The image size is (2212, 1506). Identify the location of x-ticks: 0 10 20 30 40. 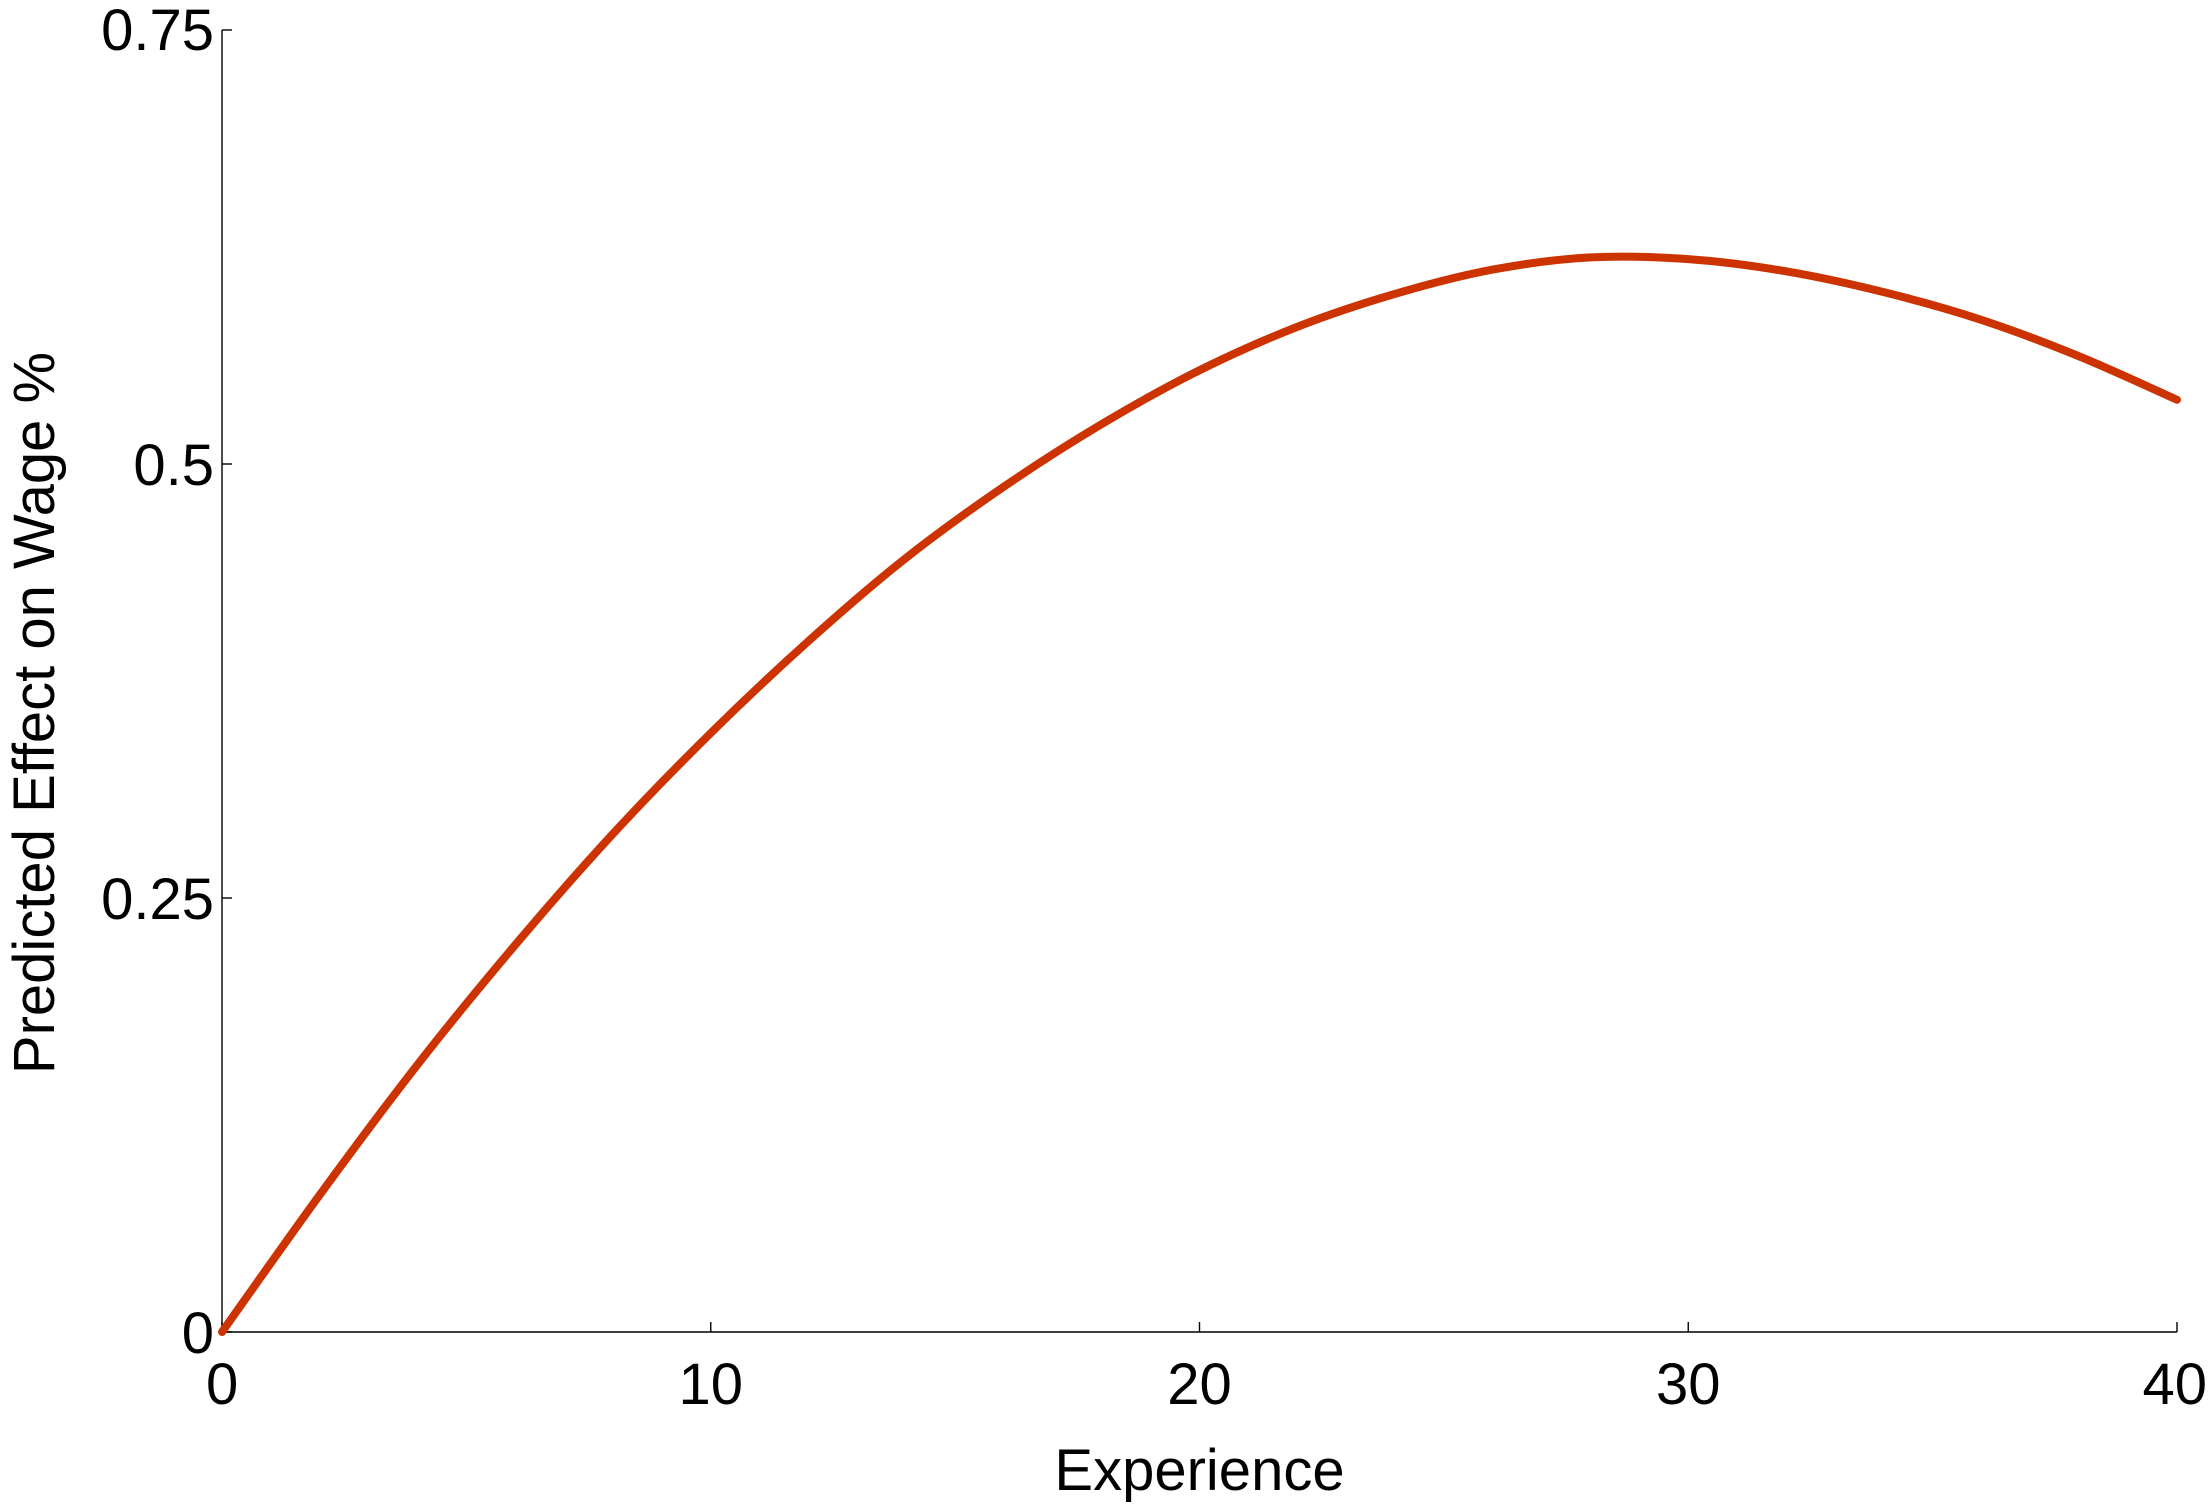
(1206, 1369).